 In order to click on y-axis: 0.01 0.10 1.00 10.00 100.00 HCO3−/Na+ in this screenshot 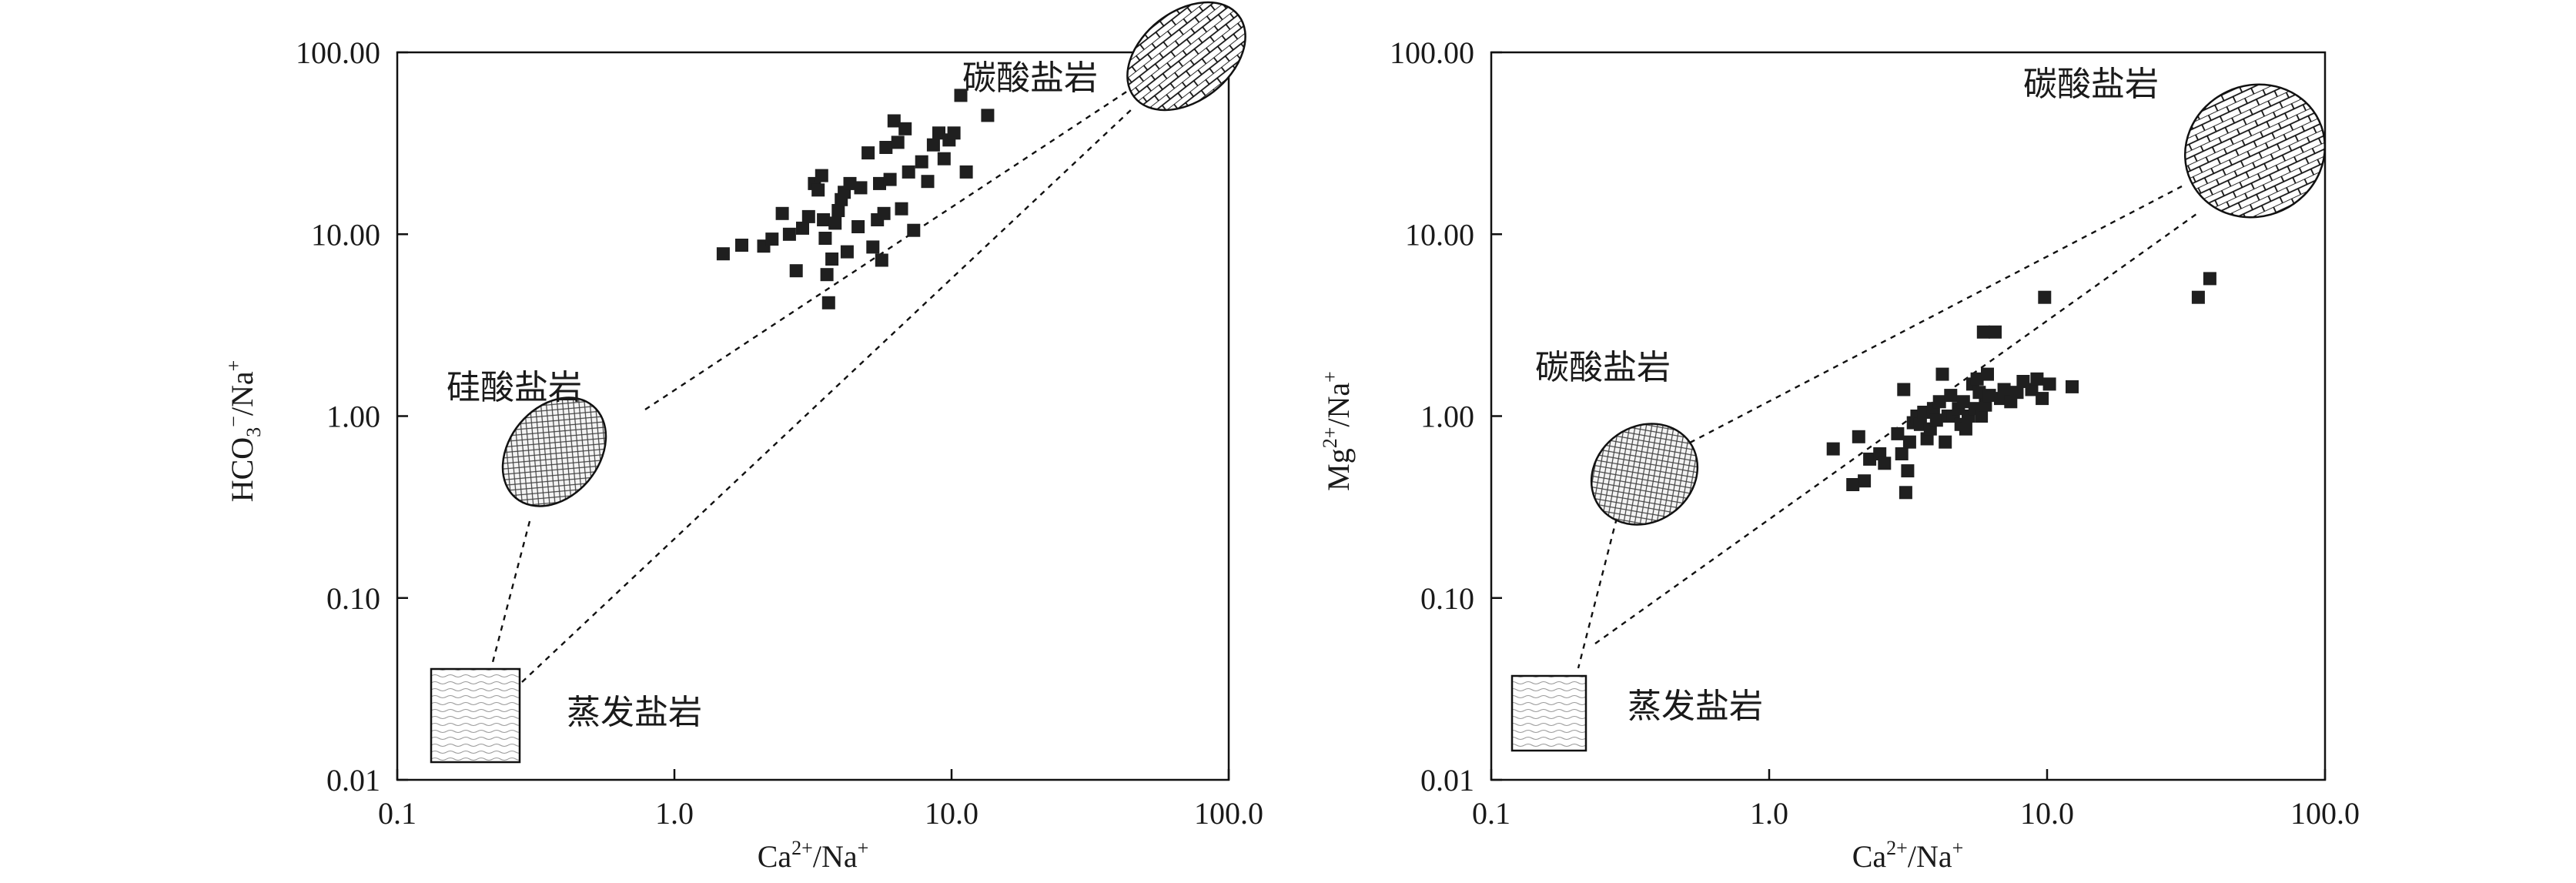, I will do `click(315, 416)`.